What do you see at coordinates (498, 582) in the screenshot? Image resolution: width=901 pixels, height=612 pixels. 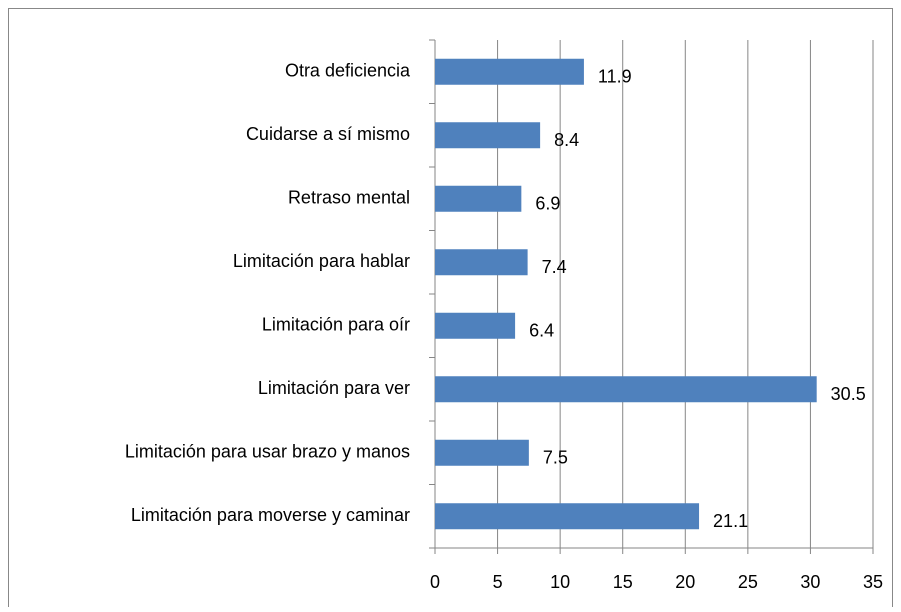 I see `x-tick-label: 5` at bounding box center [498, 582].